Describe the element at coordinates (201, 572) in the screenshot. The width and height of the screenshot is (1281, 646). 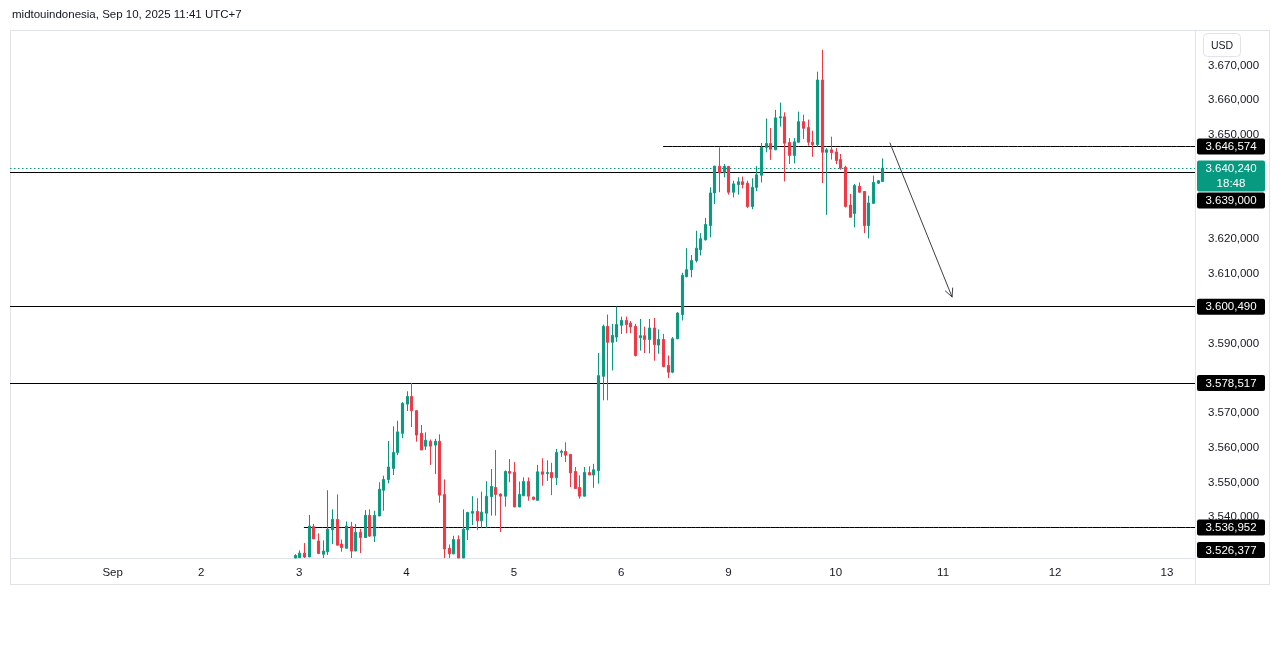
I see `x-tick-label: 2` at that location.